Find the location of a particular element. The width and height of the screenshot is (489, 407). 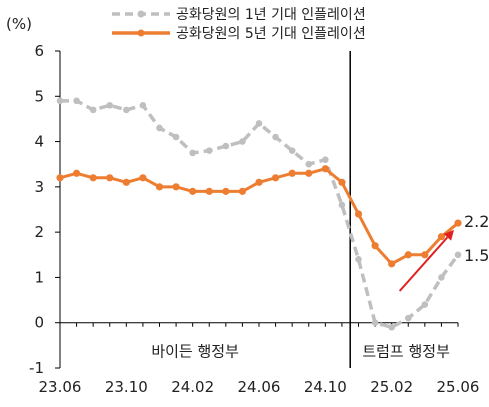

y-tick-label: 4 is located at coordinates (39, 142).